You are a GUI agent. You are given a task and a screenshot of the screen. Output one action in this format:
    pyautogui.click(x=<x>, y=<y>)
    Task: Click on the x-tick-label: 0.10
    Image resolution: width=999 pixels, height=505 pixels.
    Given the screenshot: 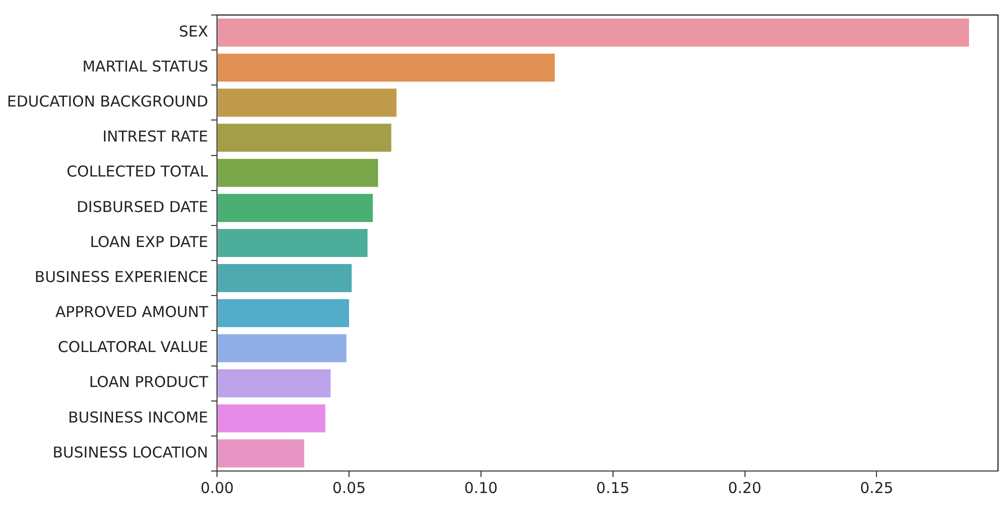 What is the action you would take?
    pyautogui.click(x=481, y=487)
    